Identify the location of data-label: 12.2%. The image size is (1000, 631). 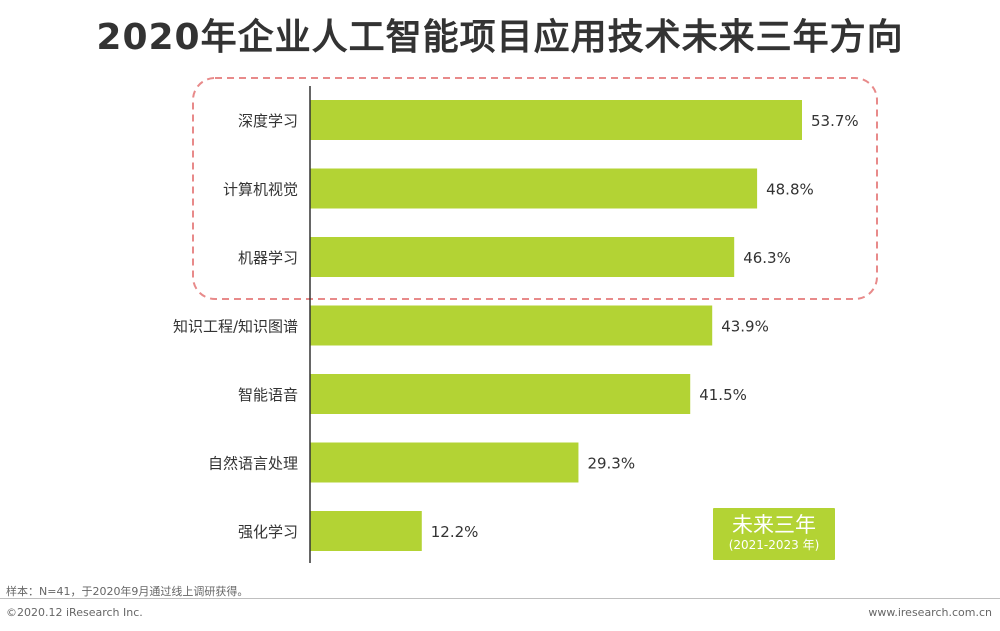
(455, 532).